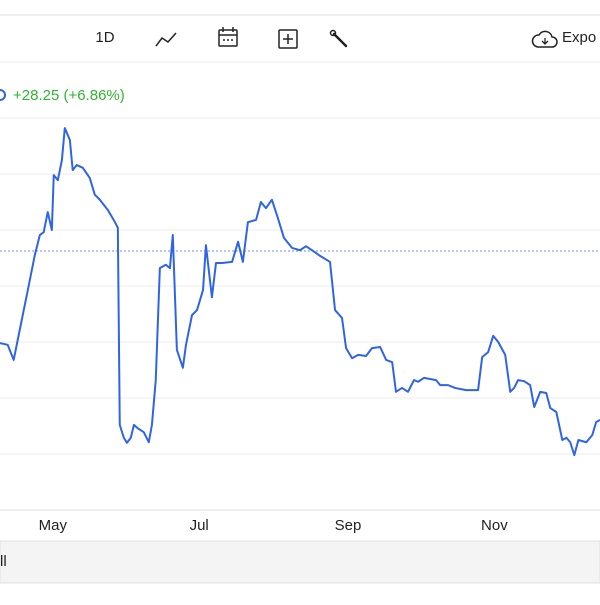  I want to click on interval-button: 1D, so click(104, 37).